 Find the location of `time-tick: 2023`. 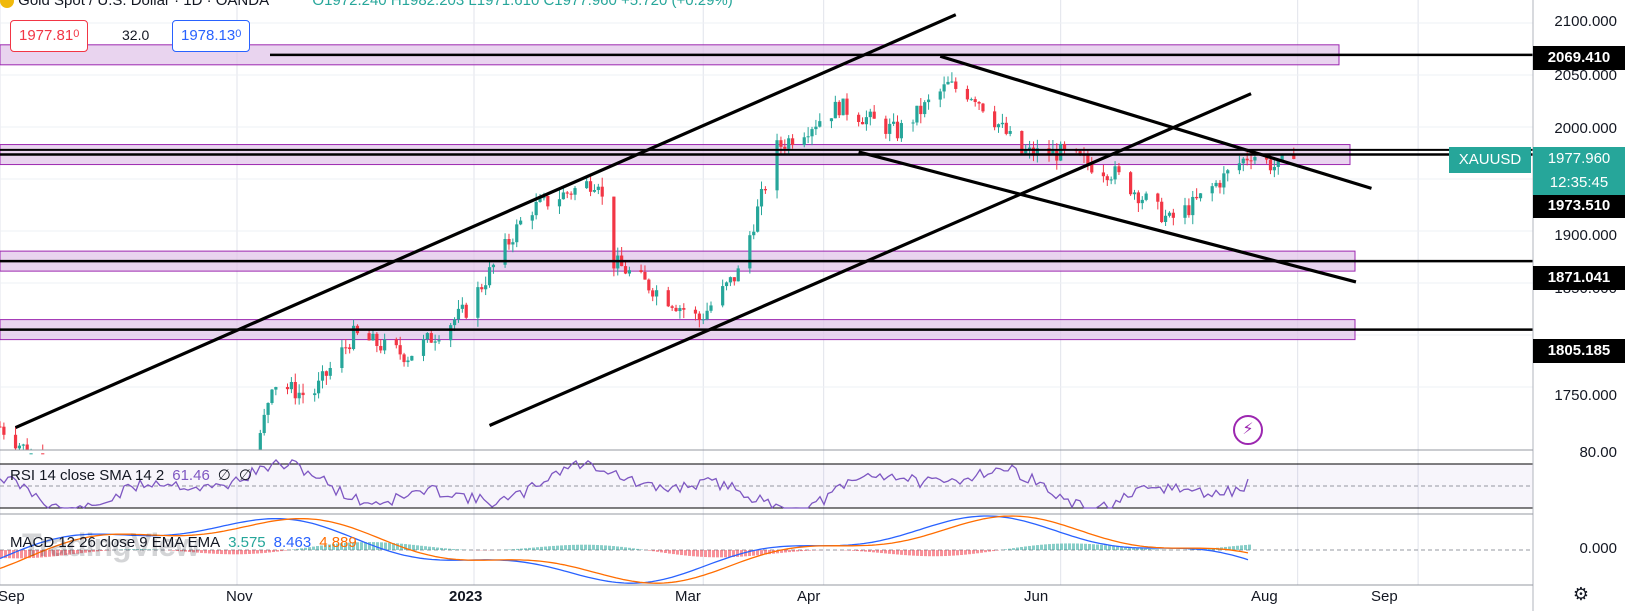

time-tick: 2023 is located at coordinates (466, 596).